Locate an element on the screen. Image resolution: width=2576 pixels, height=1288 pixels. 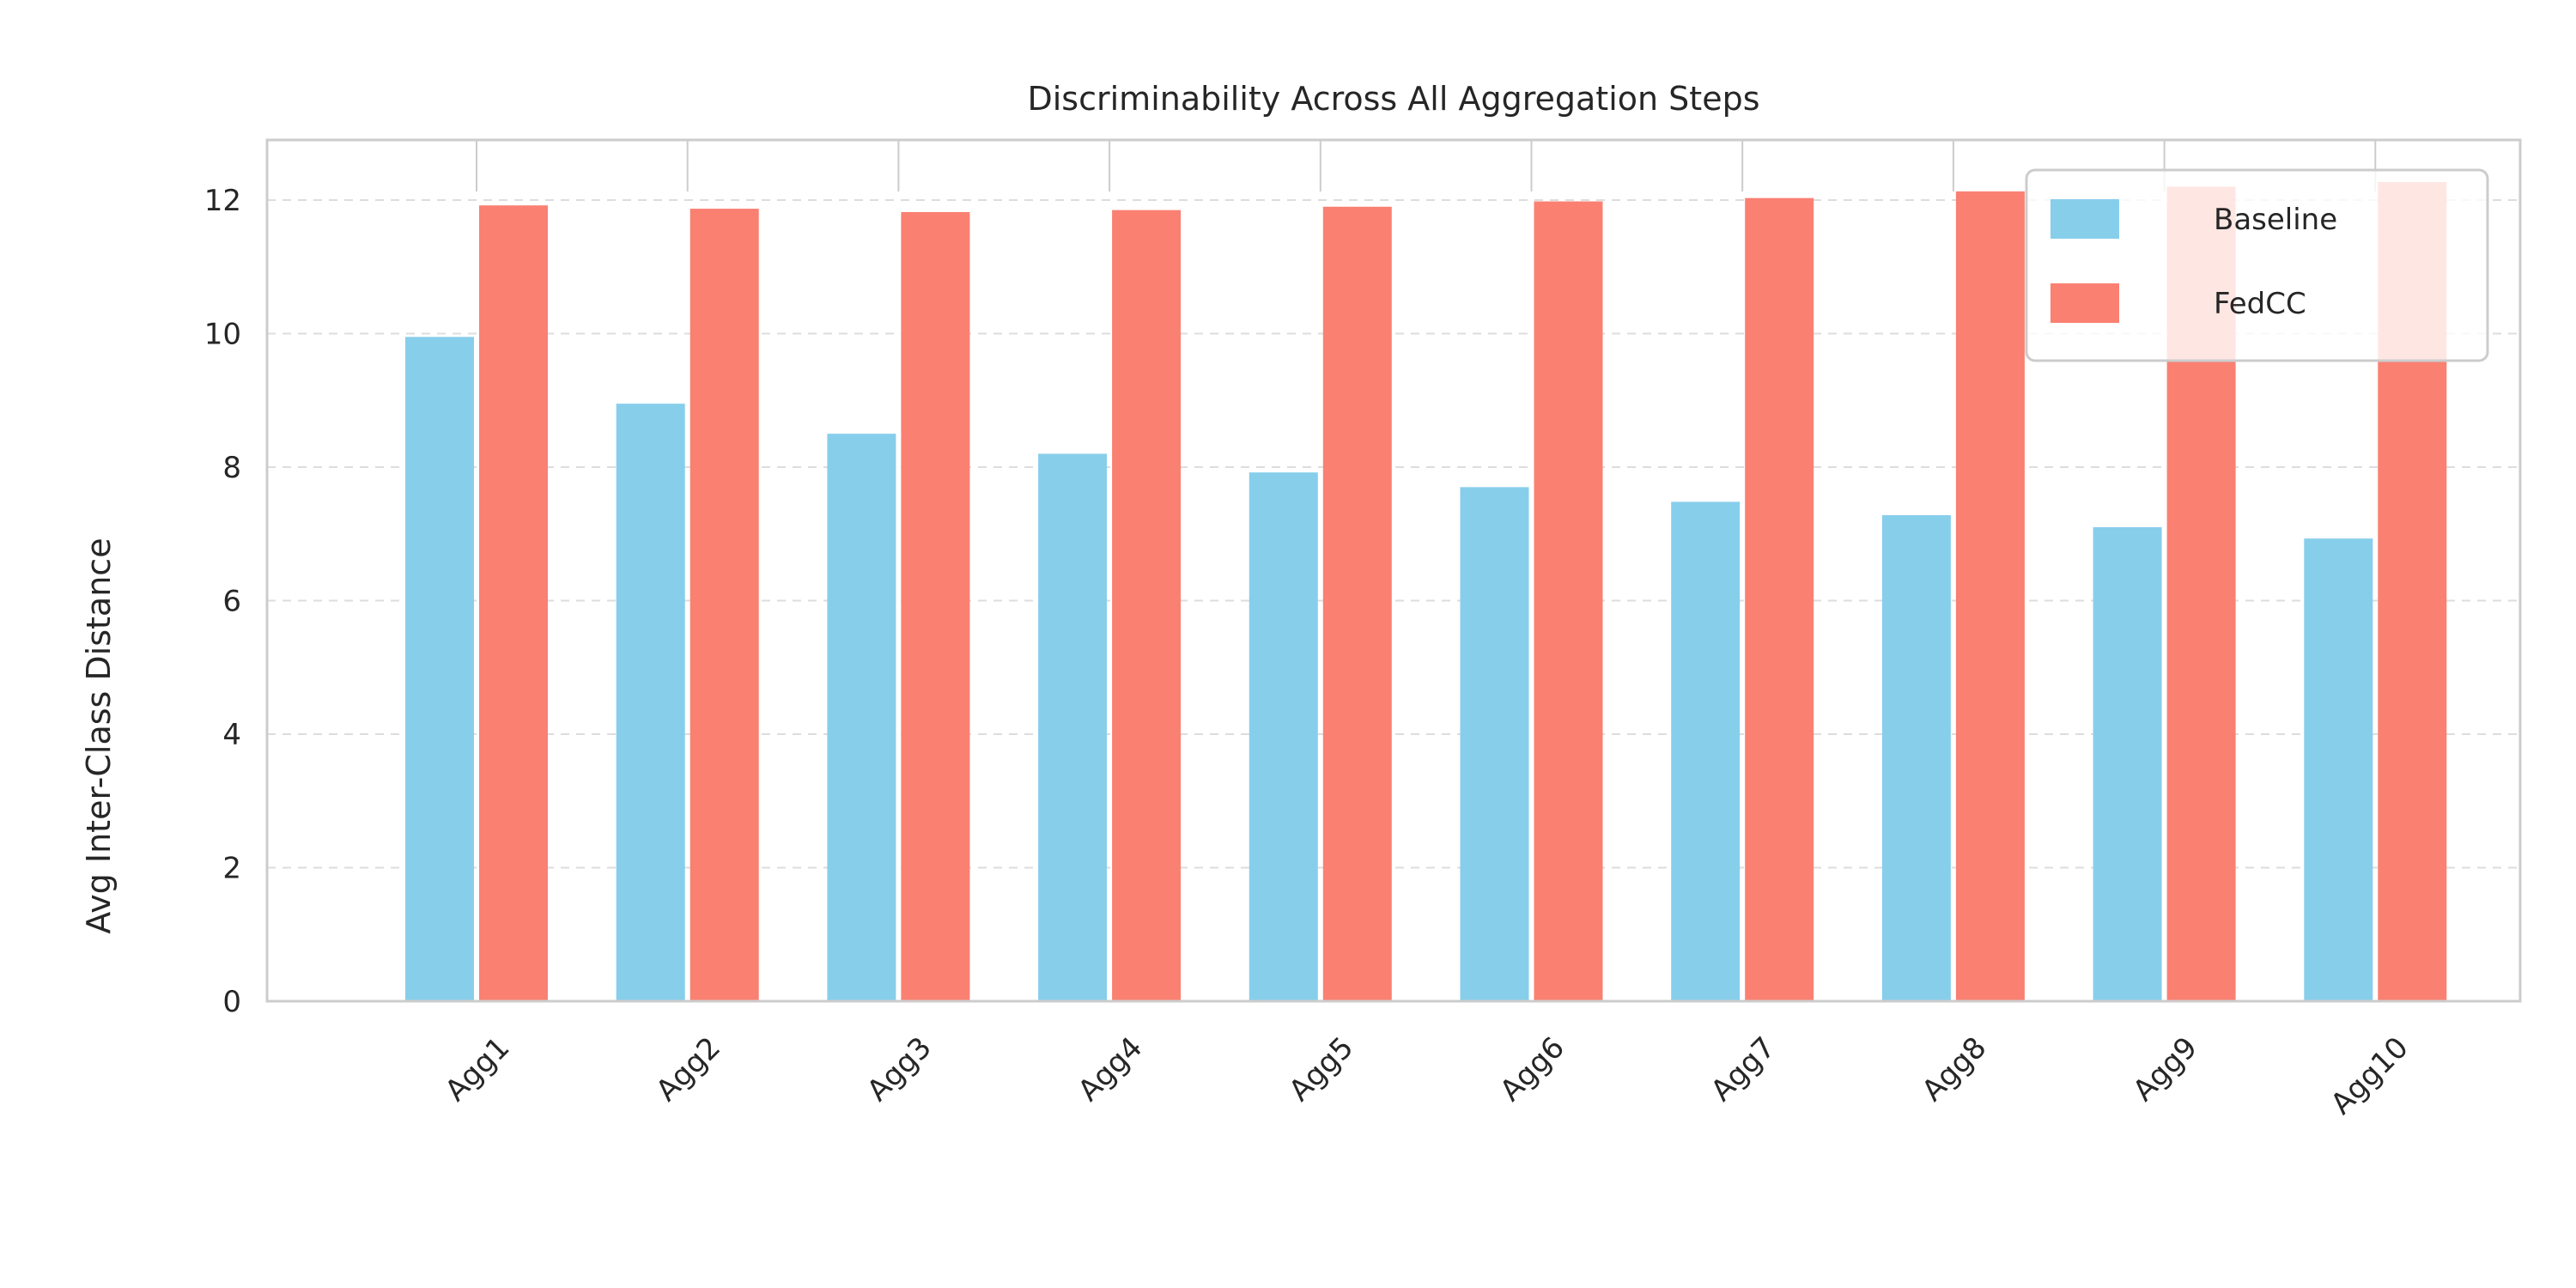
bar-fedcc-agg7 is located at coordinates (1779, 599).